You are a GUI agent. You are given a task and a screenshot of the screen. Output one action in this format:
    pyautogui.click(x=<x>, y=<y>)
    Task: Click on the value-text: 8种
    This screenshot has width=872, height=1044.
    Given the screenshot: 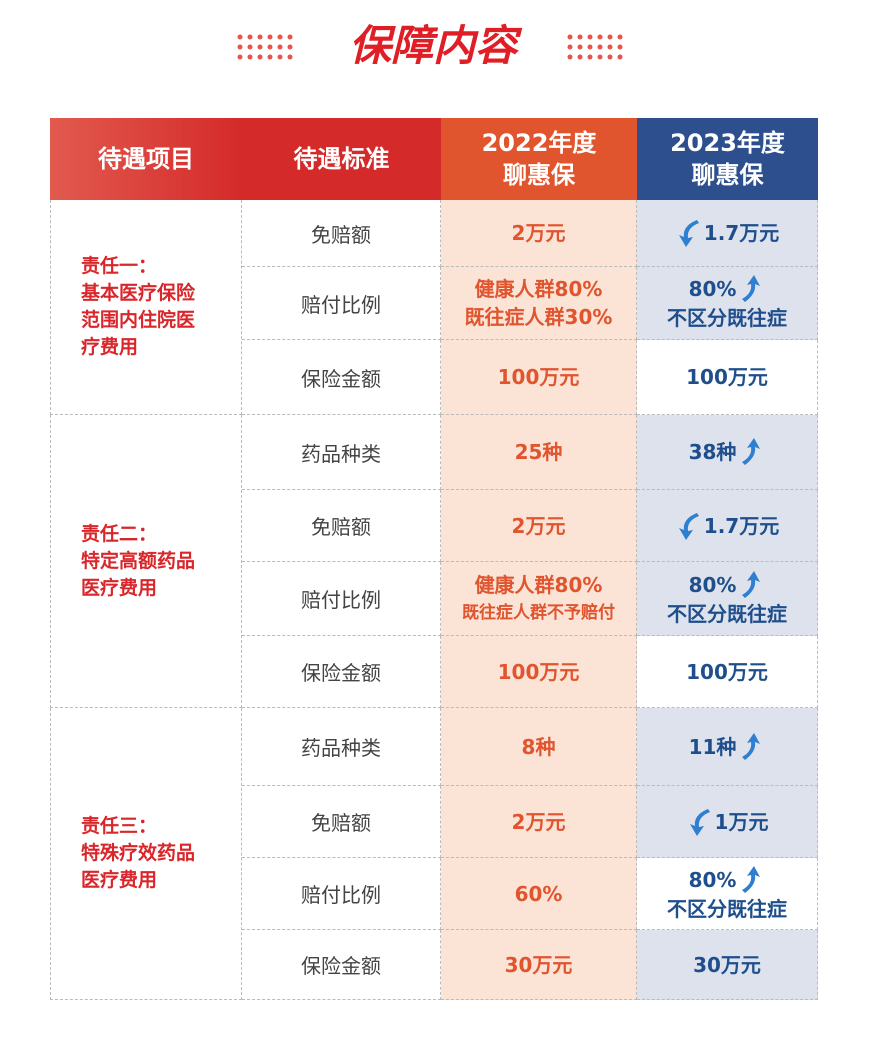 What is the action you would take?
    pyautogui.click(x=538, y=746)
    